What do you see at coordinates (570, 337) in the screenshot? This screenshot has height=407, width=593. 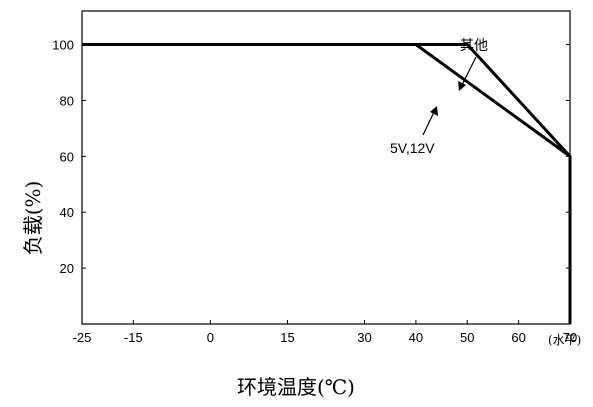 I see `x-tick-label: 70` at bounding box center [570, 337].